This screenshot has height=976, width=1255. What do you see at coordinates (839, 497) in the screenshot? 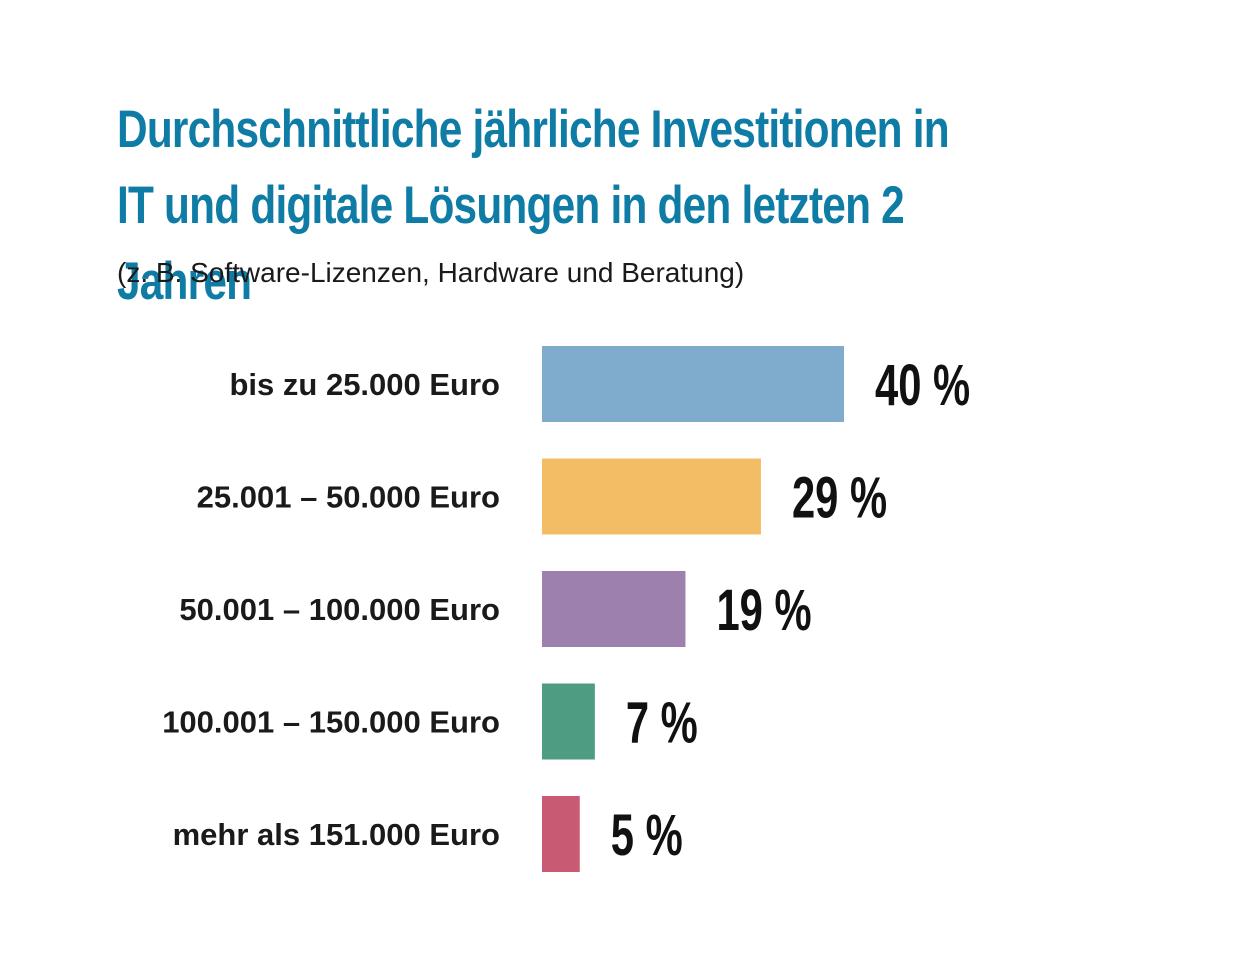
I see `value-label: 29 %` at bounding box center [839, 497].